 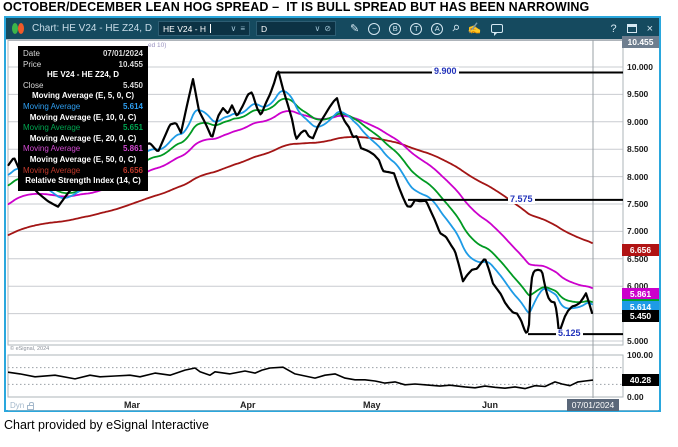 I want to click on tooltip-header-row: Relative Strength Index (14, C), so click(x=83, y=181).